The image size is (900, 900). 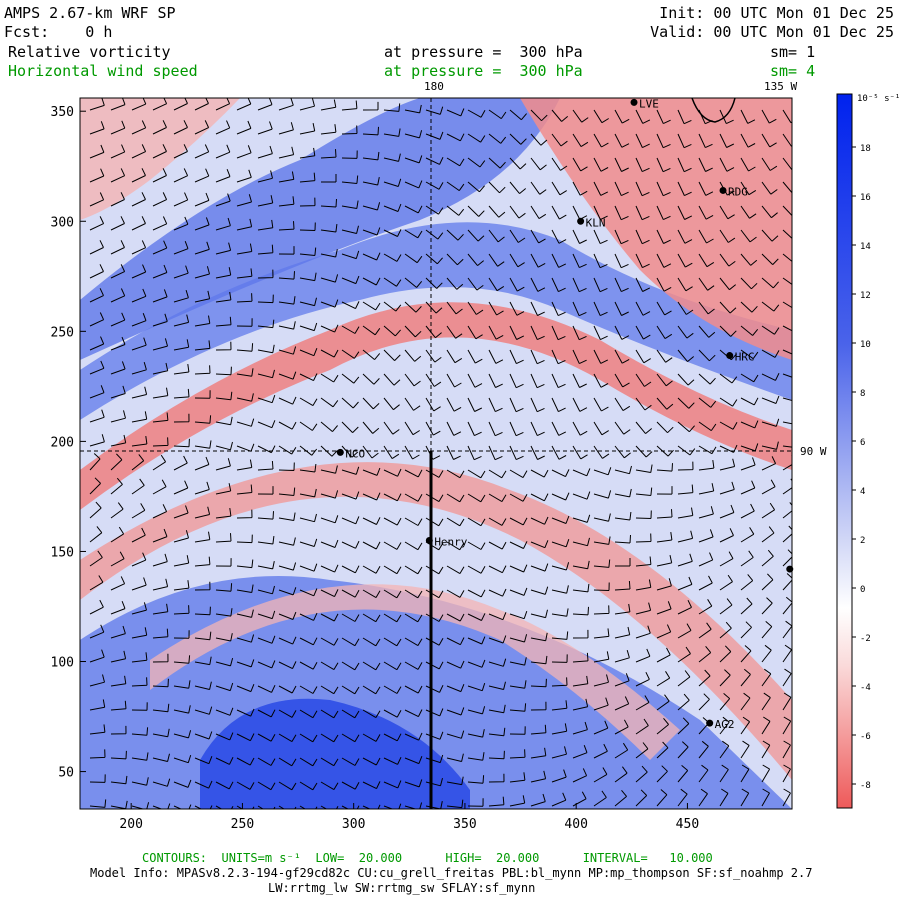 What do you see at coordinates (776, 13) in the screenshot?
I see `init-time: Init: 00 UTC Mon 01 Dec 25` at bounding box center [776, 13].